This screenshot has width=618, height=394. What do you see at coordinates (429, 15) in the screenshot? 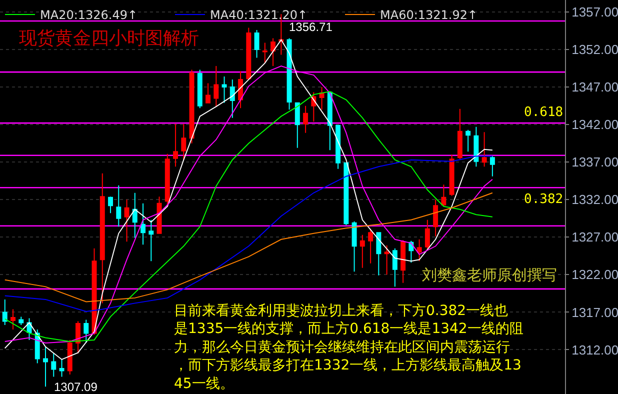
I see `legend-label: MA60:1321.92↑` at bounding box center [429, 15].